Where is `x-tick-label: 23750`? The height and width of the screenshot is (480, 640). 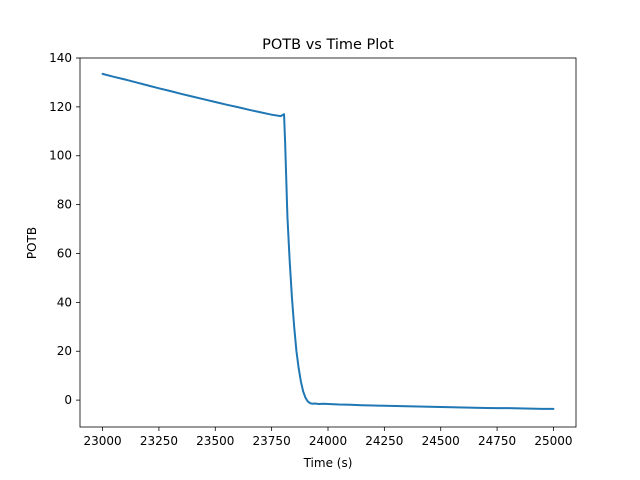
x-tick-label: 23750 is located at coordinates (272, 441).